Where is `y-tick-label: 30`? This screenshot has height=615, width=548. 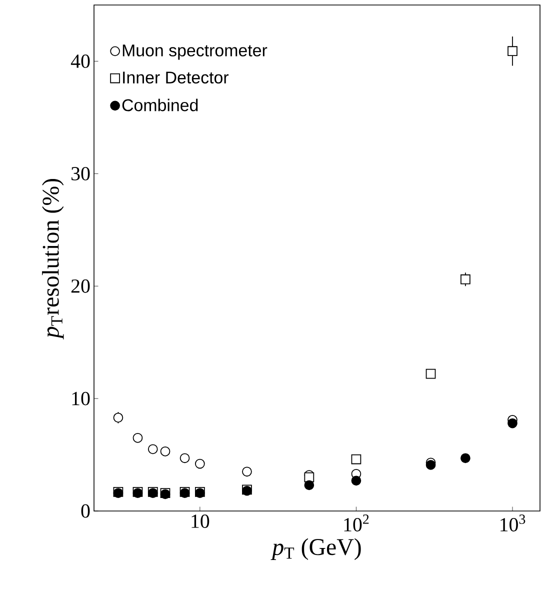 y-tick-label: 30 is located at coordinates (81, 173).